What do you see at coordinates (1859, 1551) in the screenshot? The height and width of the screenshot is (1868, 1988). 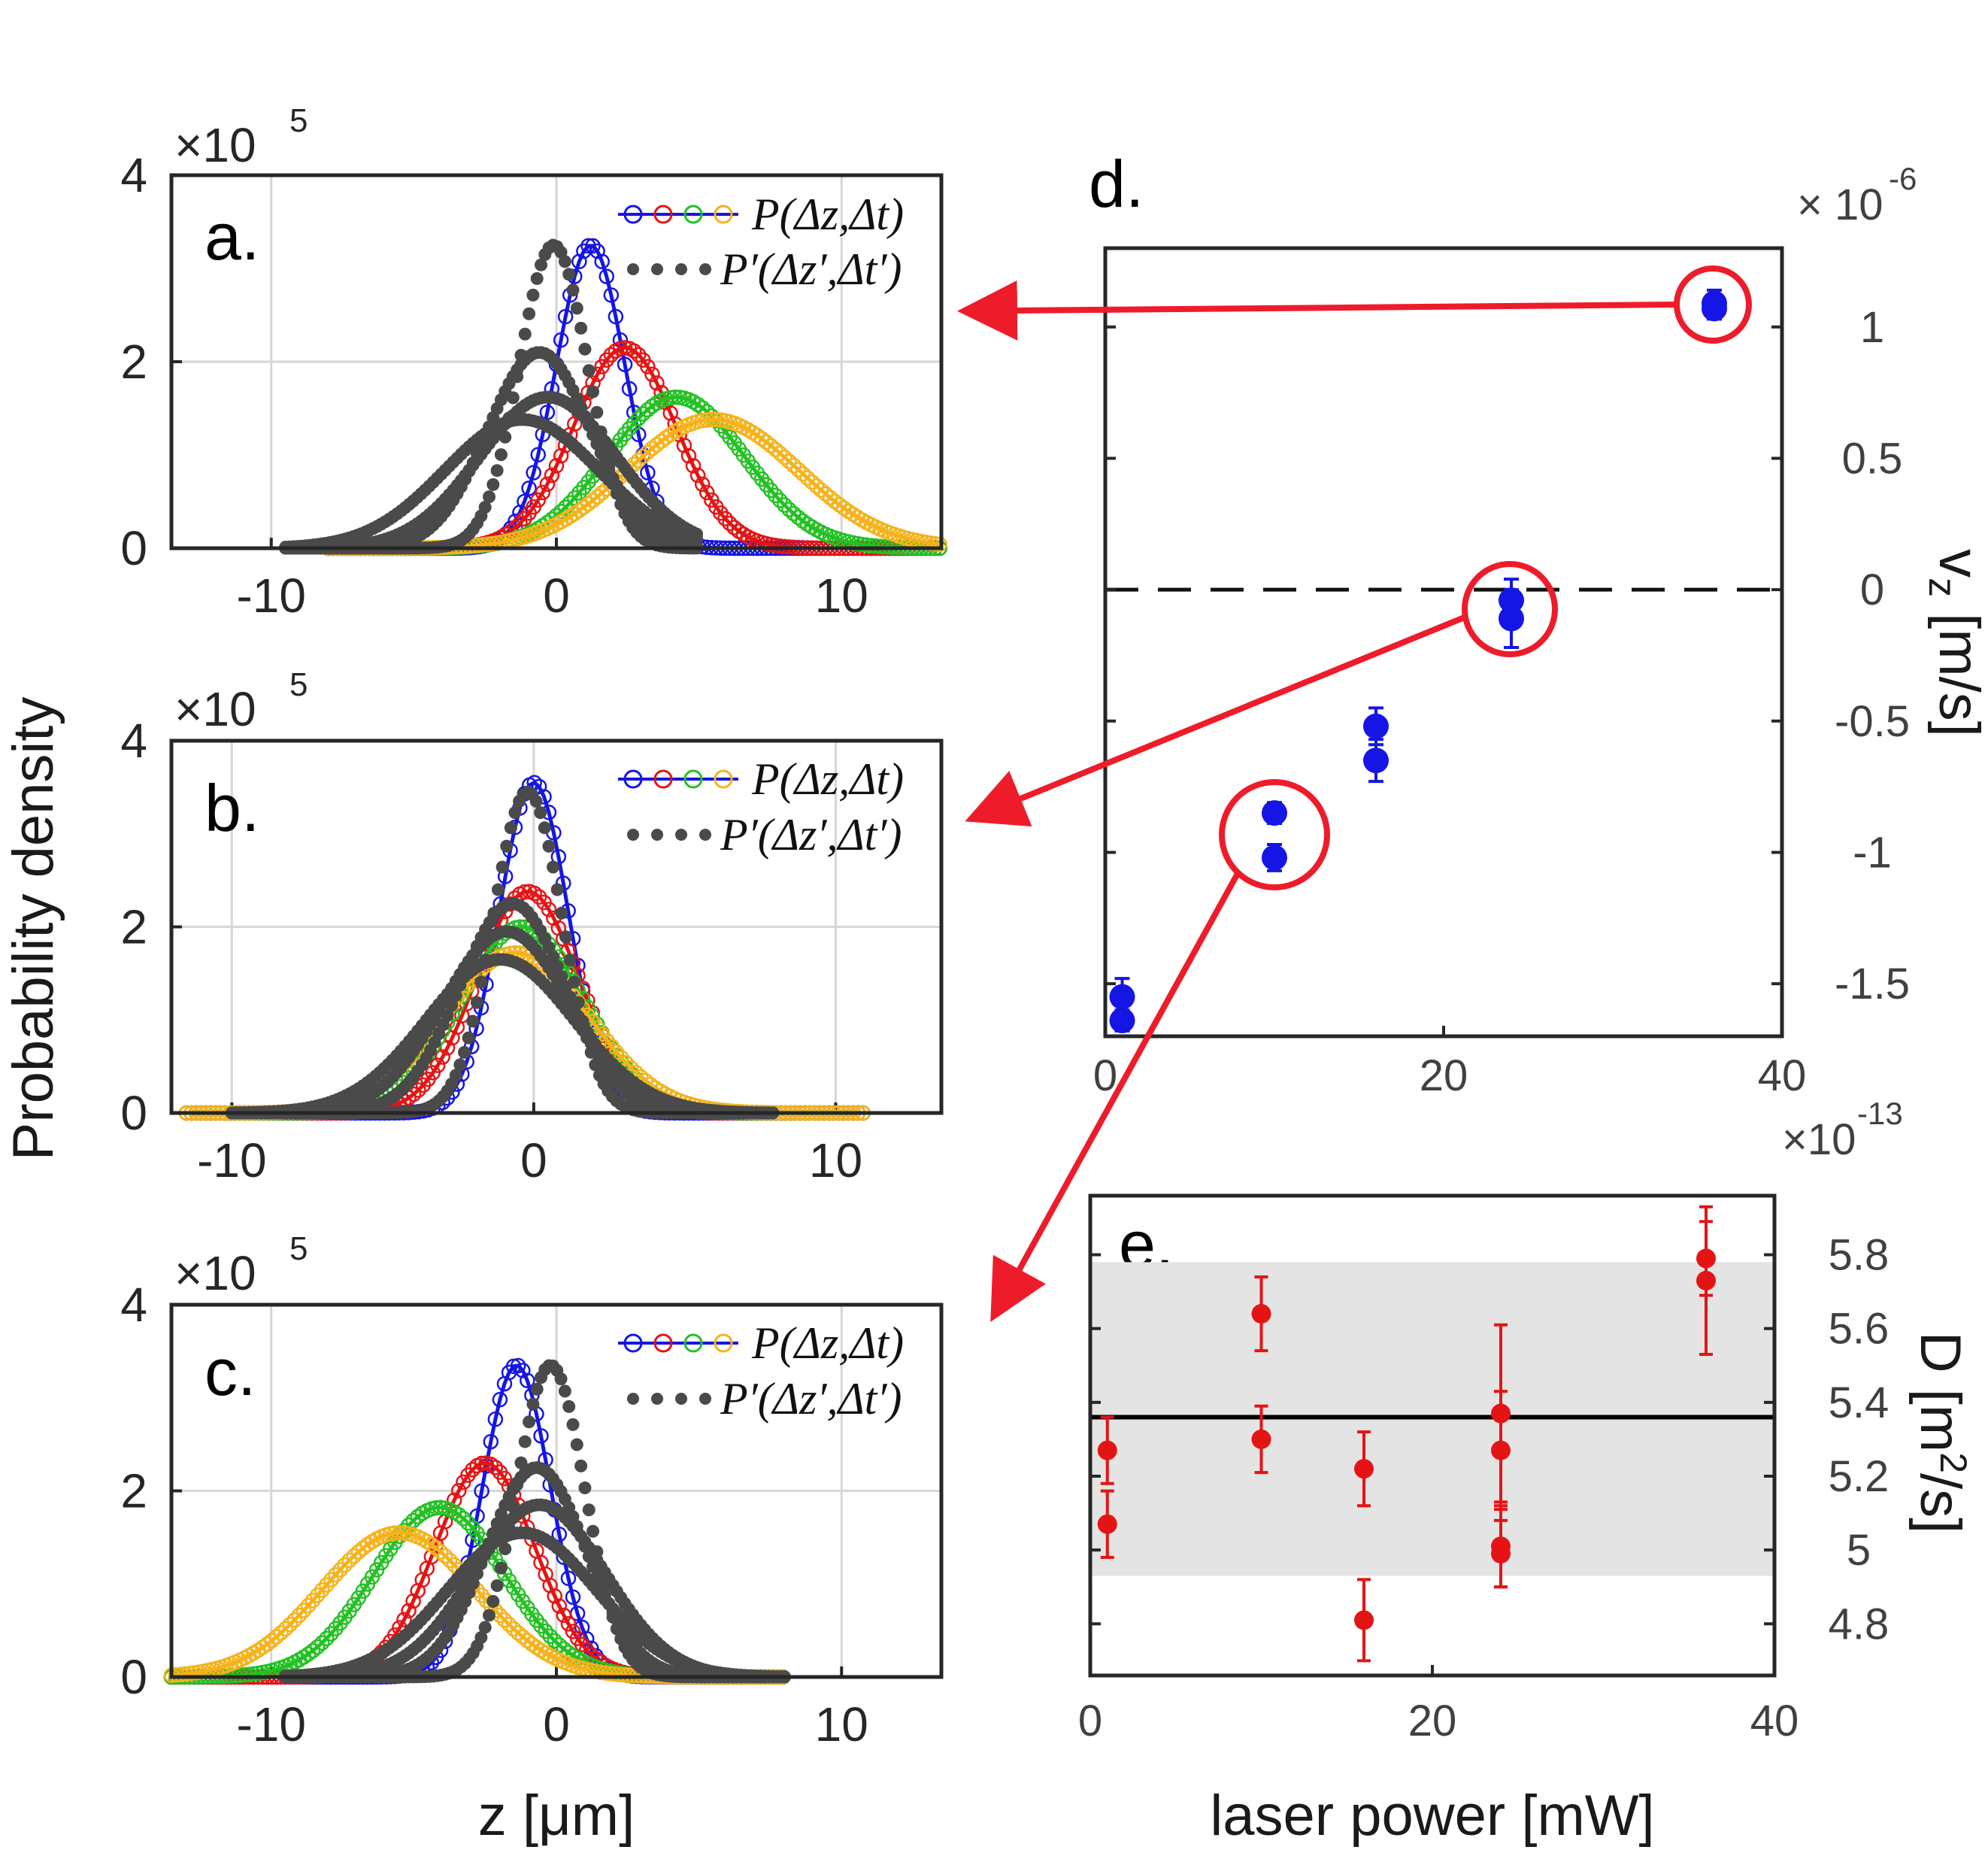 I see `y-tick-label: 5` at bounding box center [1859, 1551].